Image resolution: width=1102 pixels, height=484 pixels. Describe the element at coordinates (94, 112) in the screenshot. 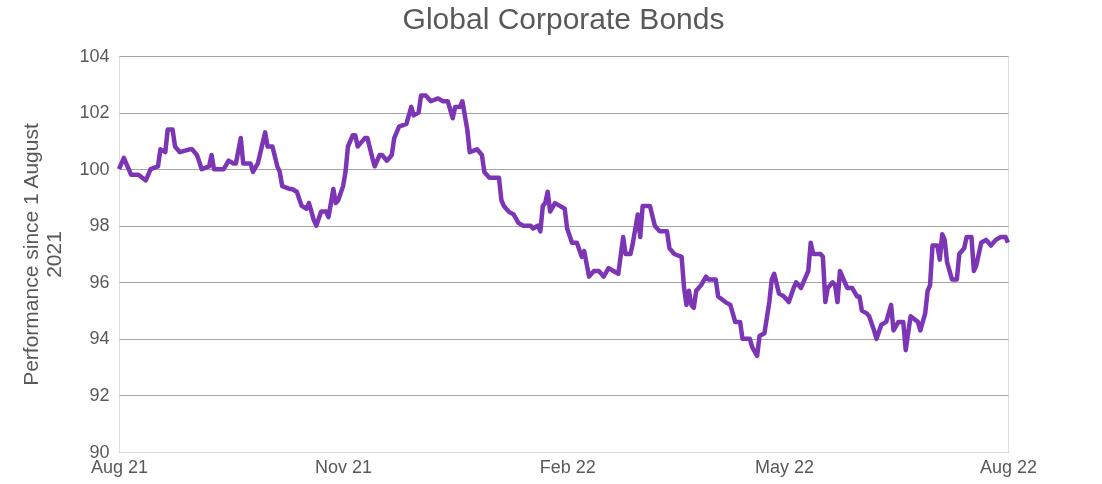

I see `y-tick-label: 102` at that location.